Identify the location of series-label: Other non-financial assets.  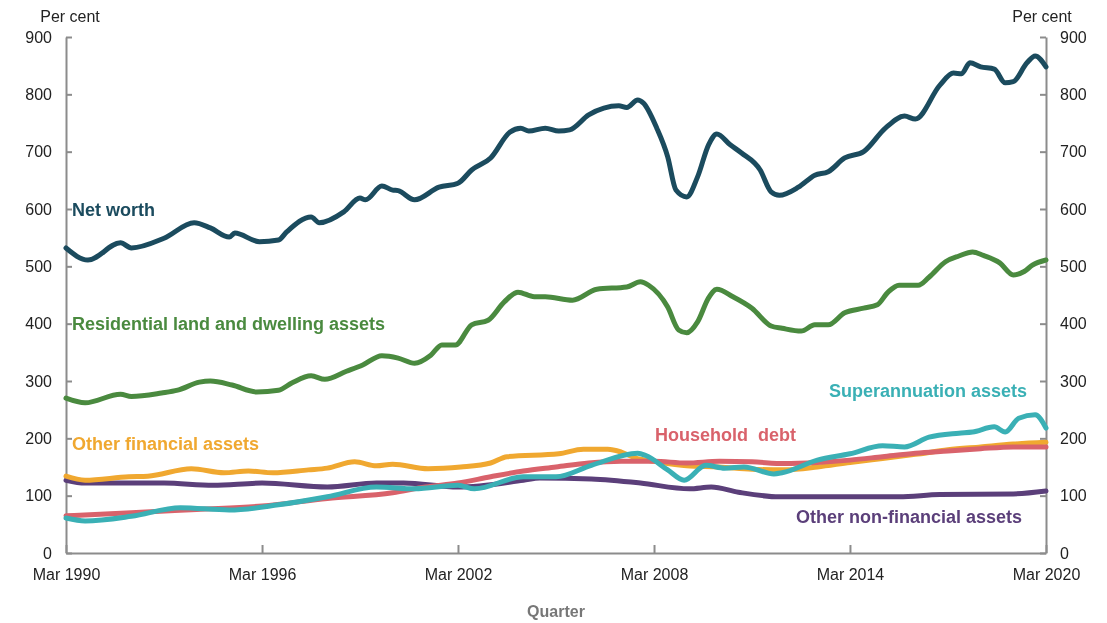
(908, 517).